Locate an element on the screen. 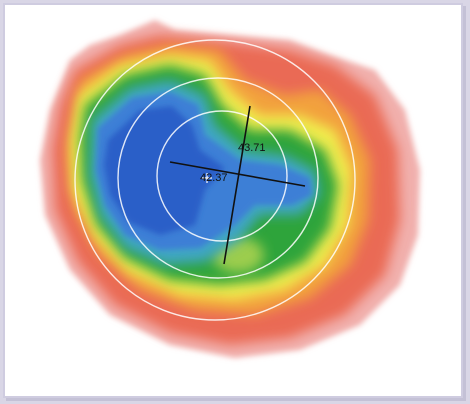 This screenshot has width=470, height=404. flat-k-value: 42.37 is located at coordinates (214, 178).